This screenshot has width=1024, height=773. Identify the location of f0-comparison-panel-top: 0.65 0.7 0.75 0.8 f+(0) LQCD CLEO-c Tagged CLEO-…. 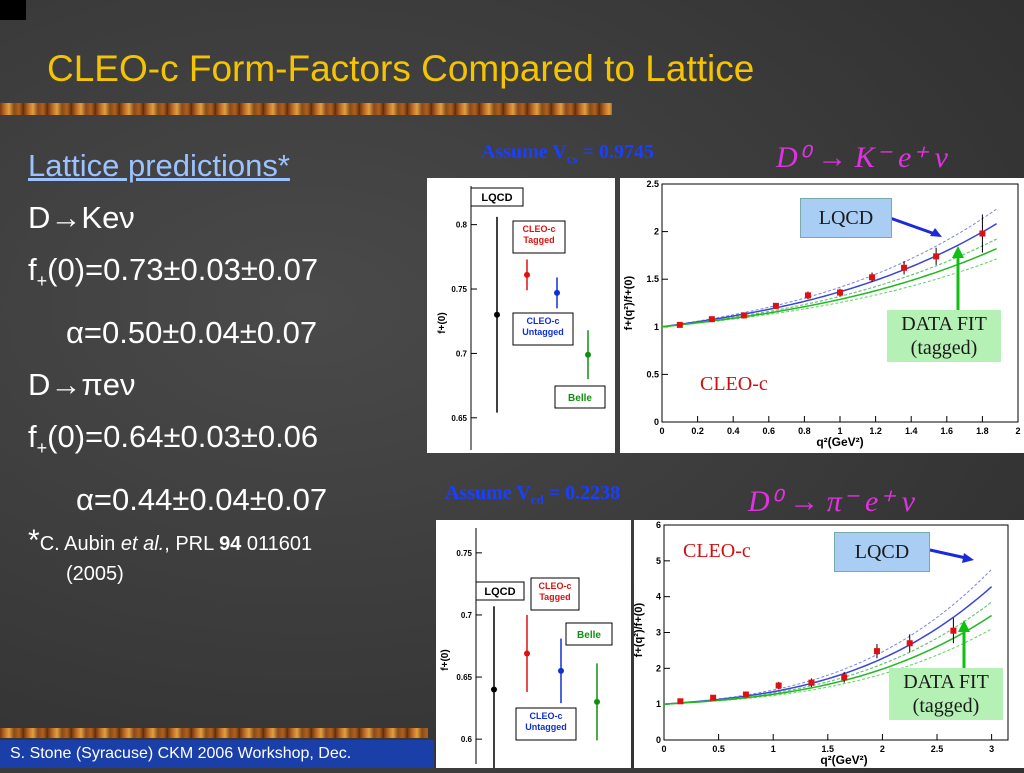
(521, 315).